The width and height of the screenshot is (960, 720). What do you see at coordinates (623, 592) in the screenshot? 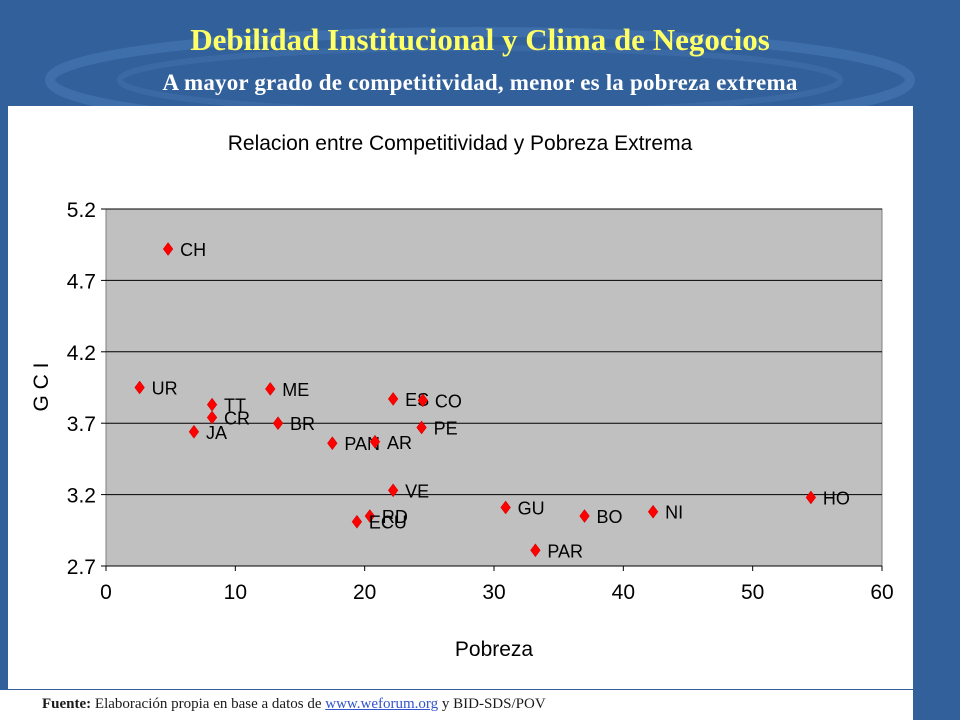
I see `x-tick-label: 40` at bounding box center [623, 592].